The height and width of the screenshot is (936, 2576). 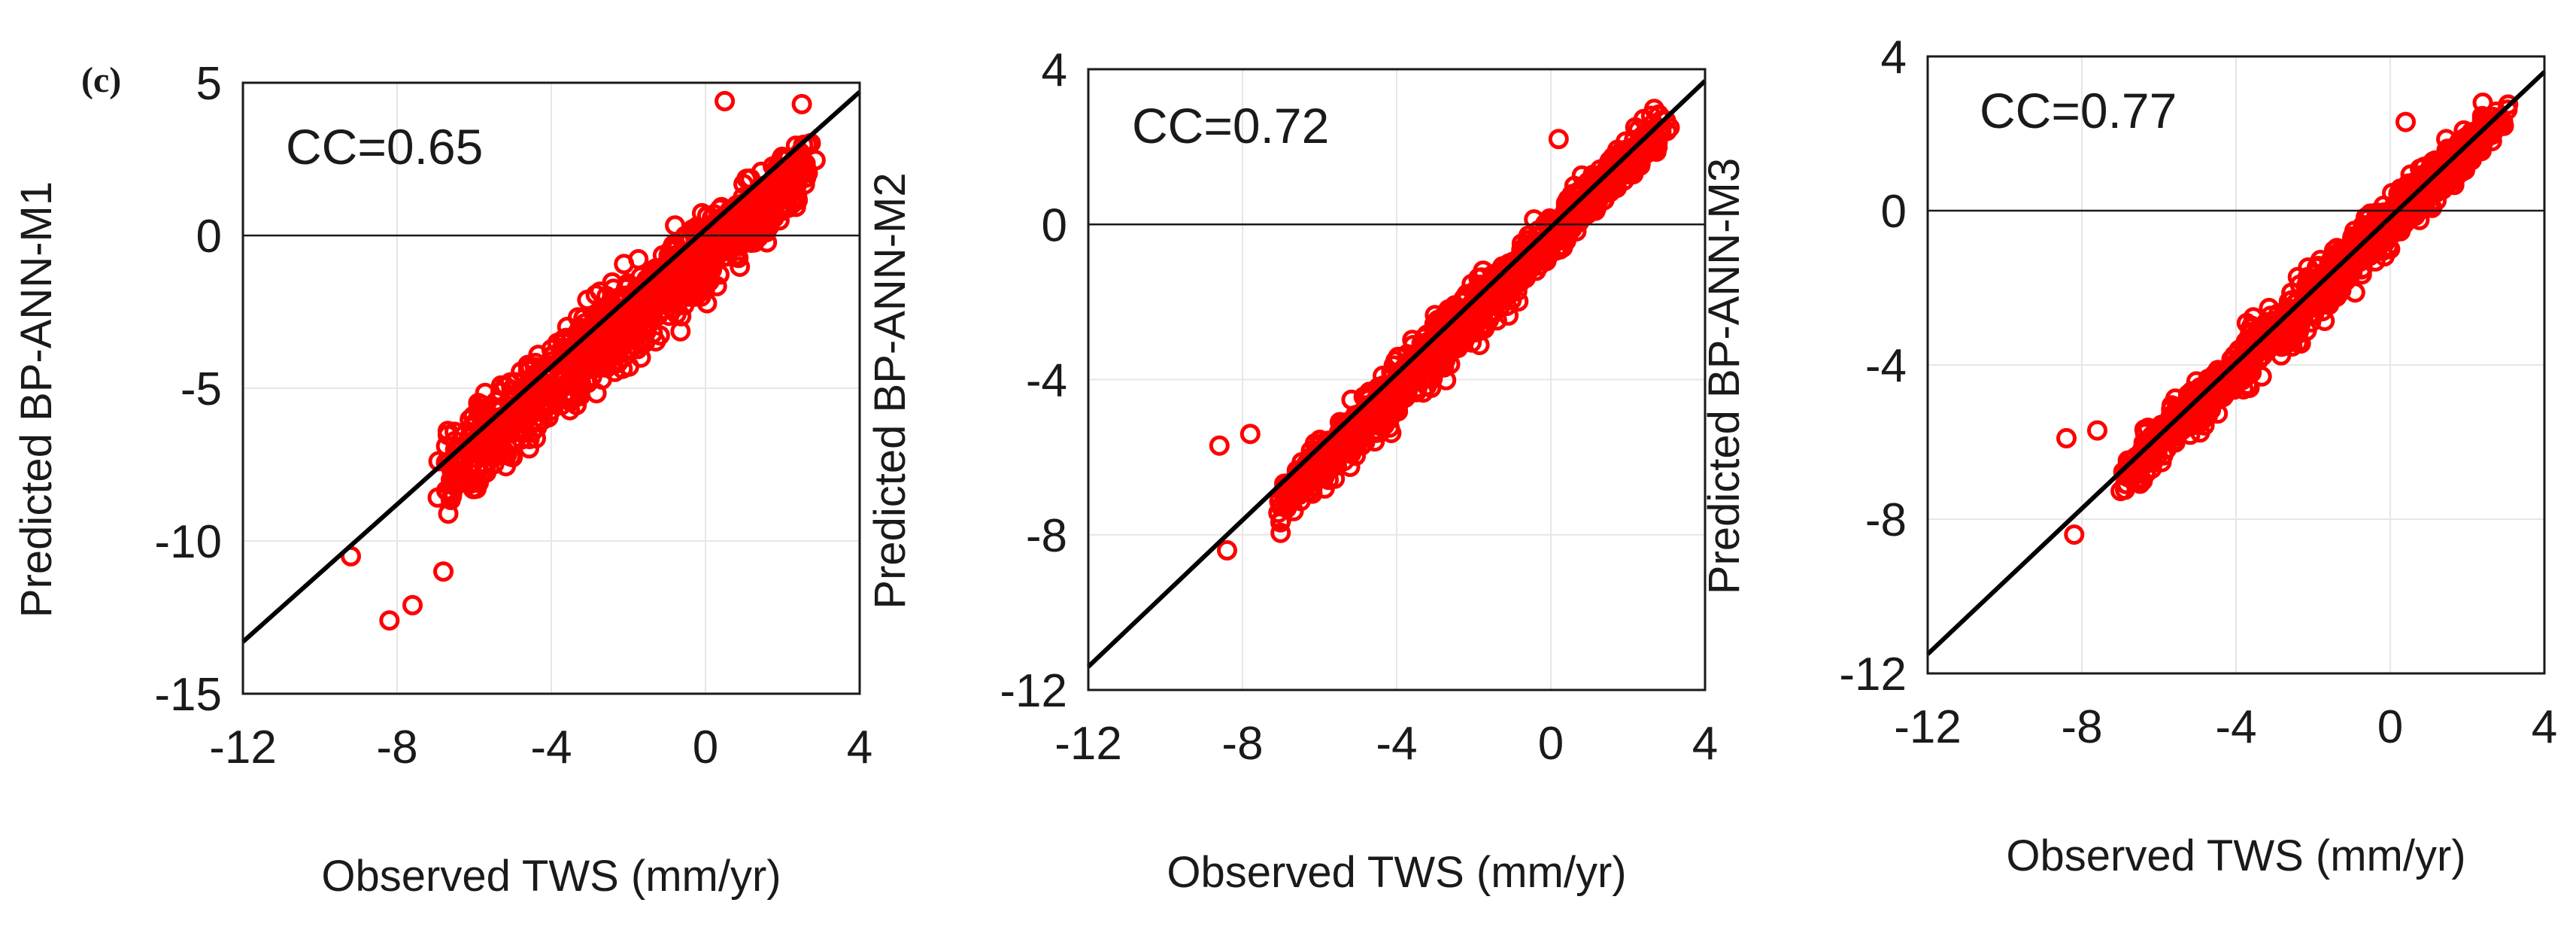 What do you see at coordinates (188, 542) in the screenshot?
I see `y-tick-label: -10` at bounding box center [188, 542].